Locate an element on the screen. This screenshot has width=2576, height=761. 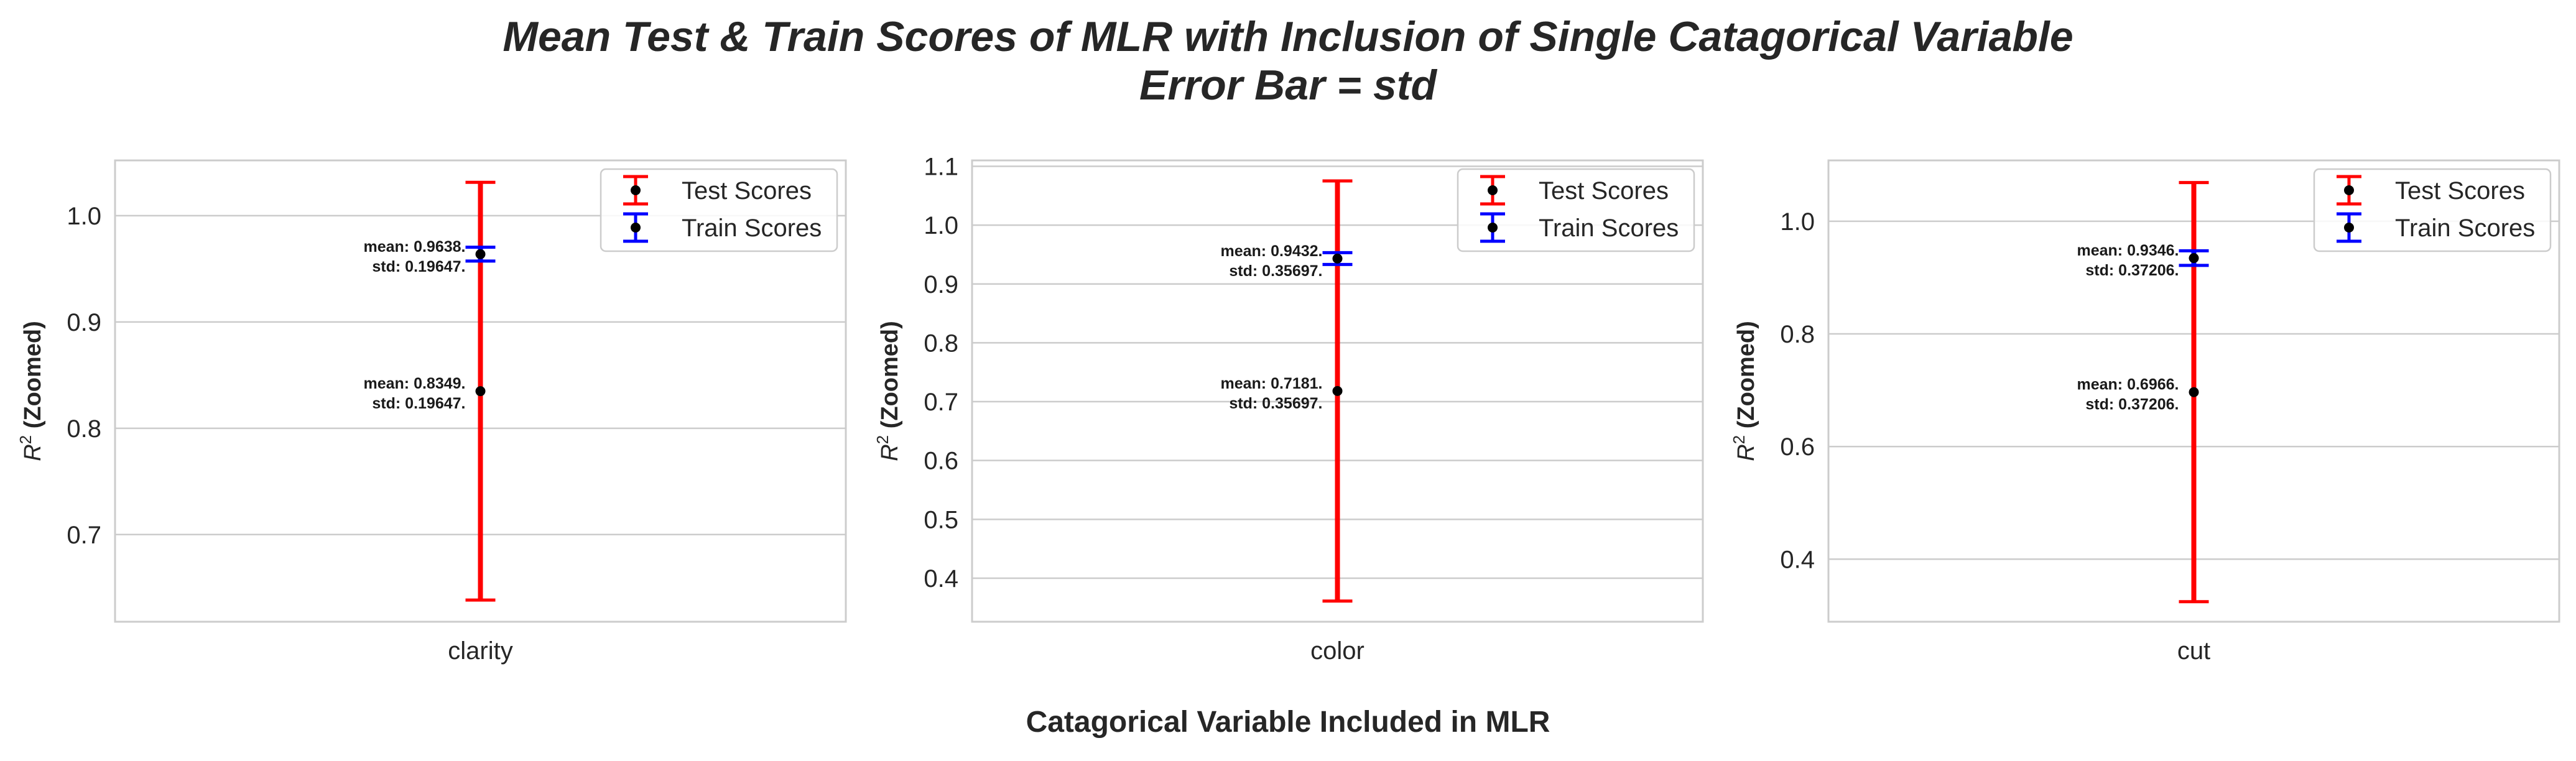
y-tick-label: 1.1 is located at coordinates (941, 166).